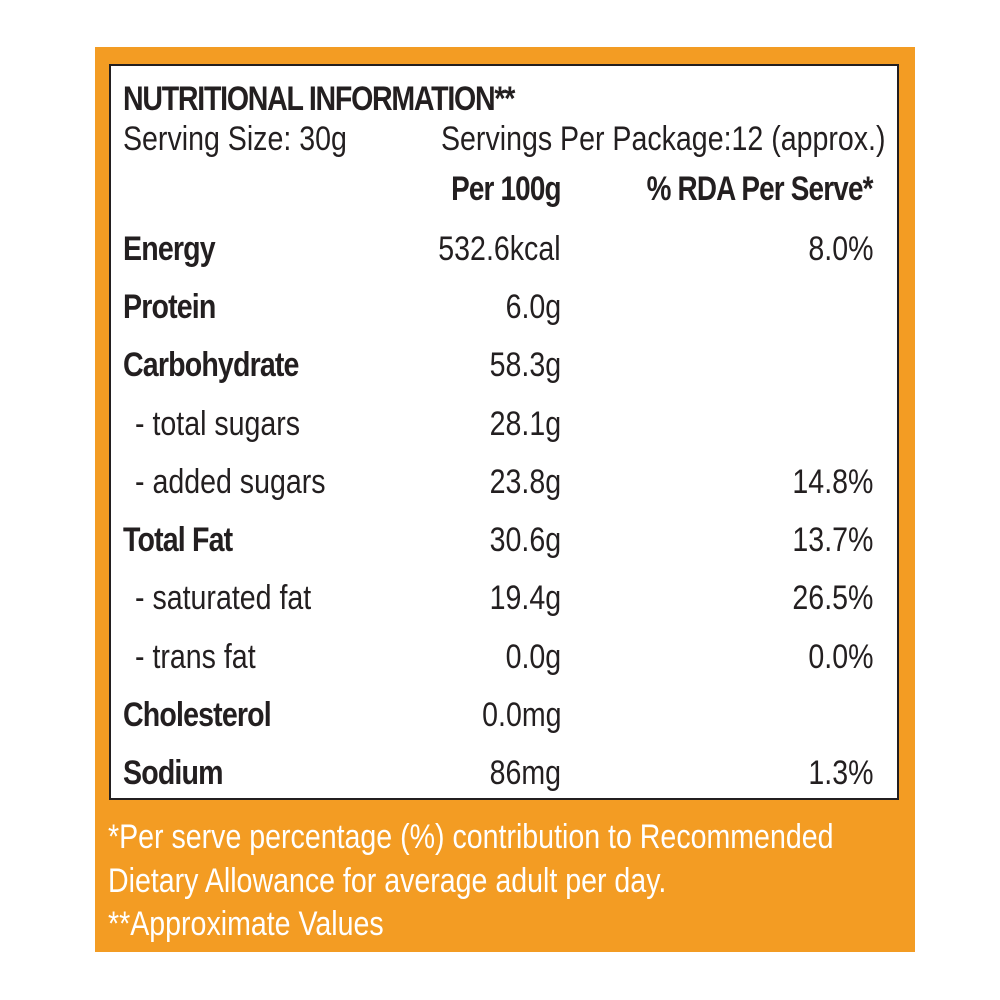 The image size is (1000, 1000). I want to click on per-100g-value: 23.8g, so click(525, 482).